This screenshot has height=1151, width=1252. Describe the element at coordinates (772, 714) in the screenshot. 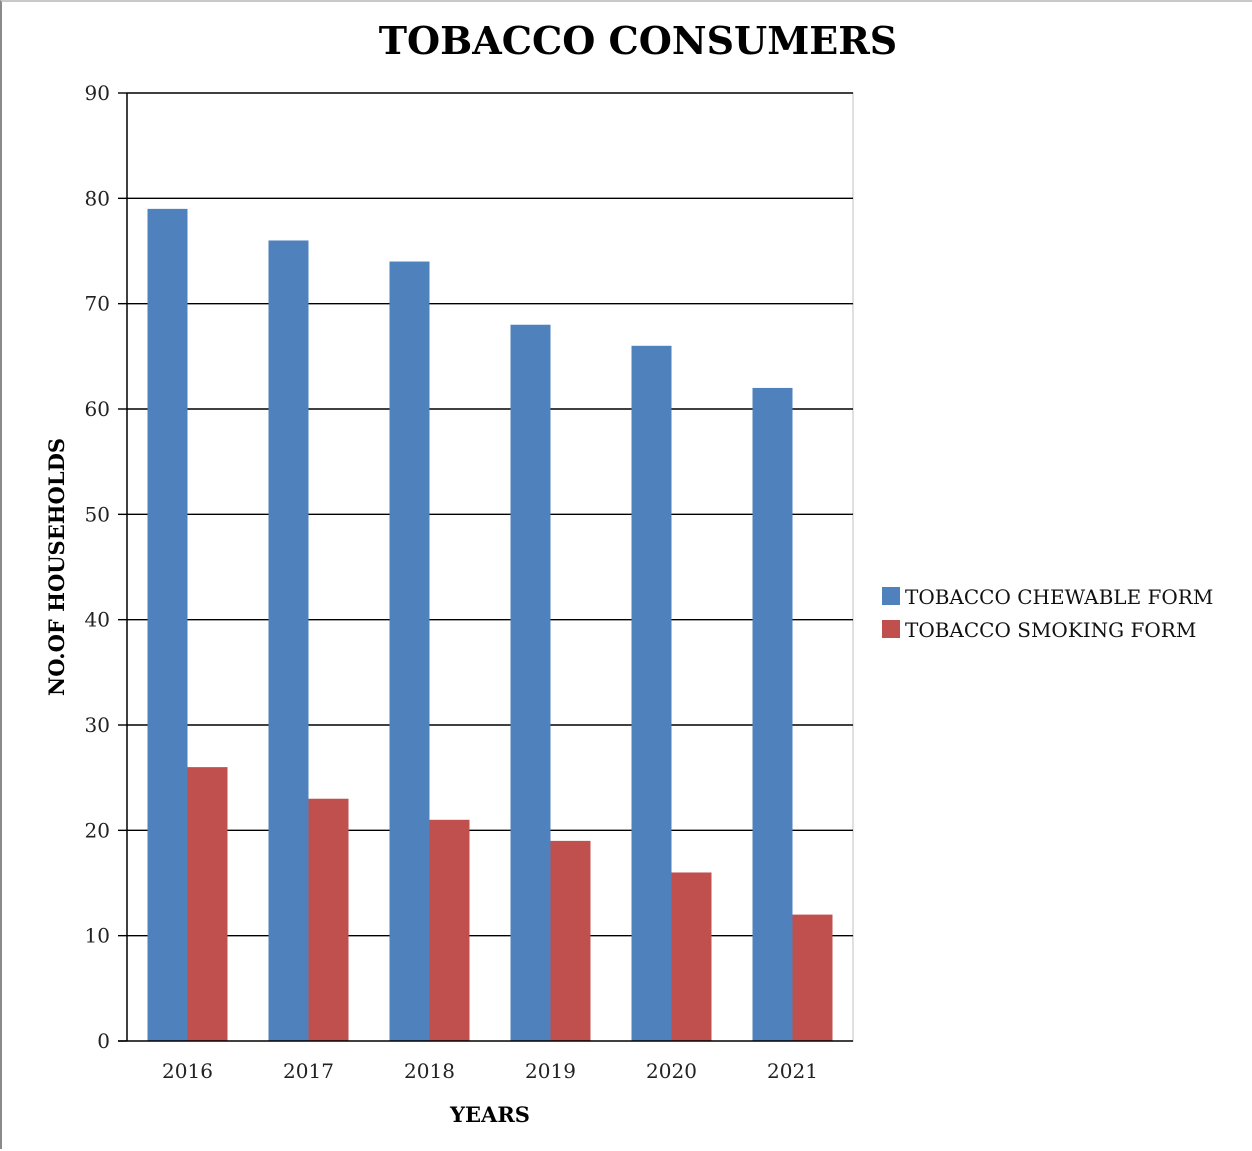

I see `bar-chewable-2021` at that location.